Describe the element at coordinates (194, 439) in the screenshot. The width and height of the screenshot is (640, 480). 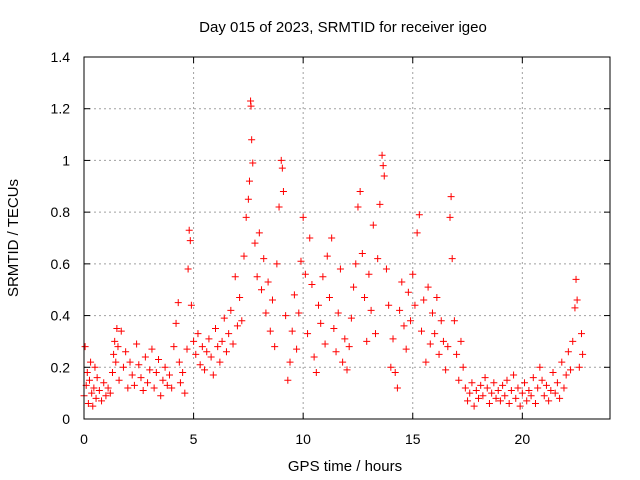
I see `x-tick-label: 5` at that location.